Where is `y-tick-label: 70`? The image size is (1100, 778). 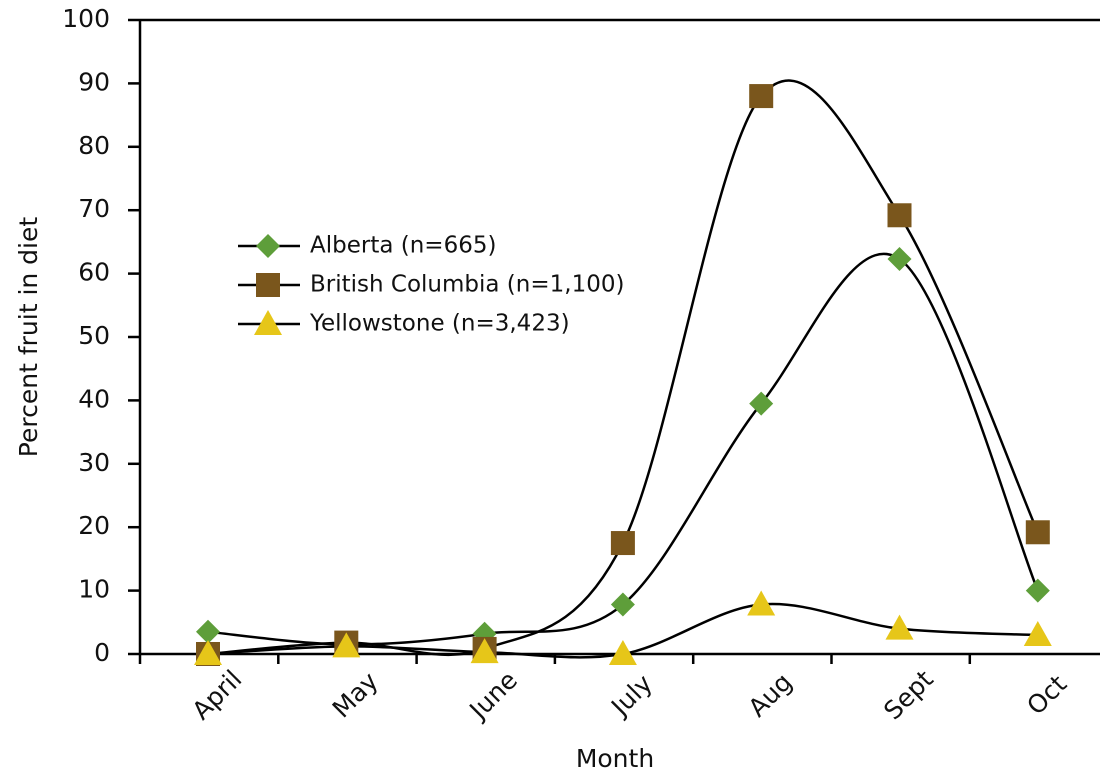
y-tick-label: 70 is located at coordinates (94, 208).